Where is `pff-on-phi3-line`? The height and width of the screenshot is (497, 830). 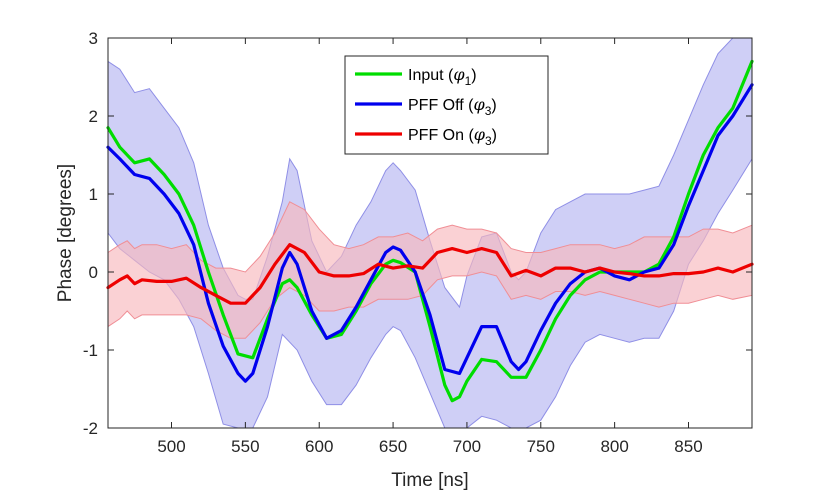
pff-on-phi3-line is located at coordinates (430, 274).